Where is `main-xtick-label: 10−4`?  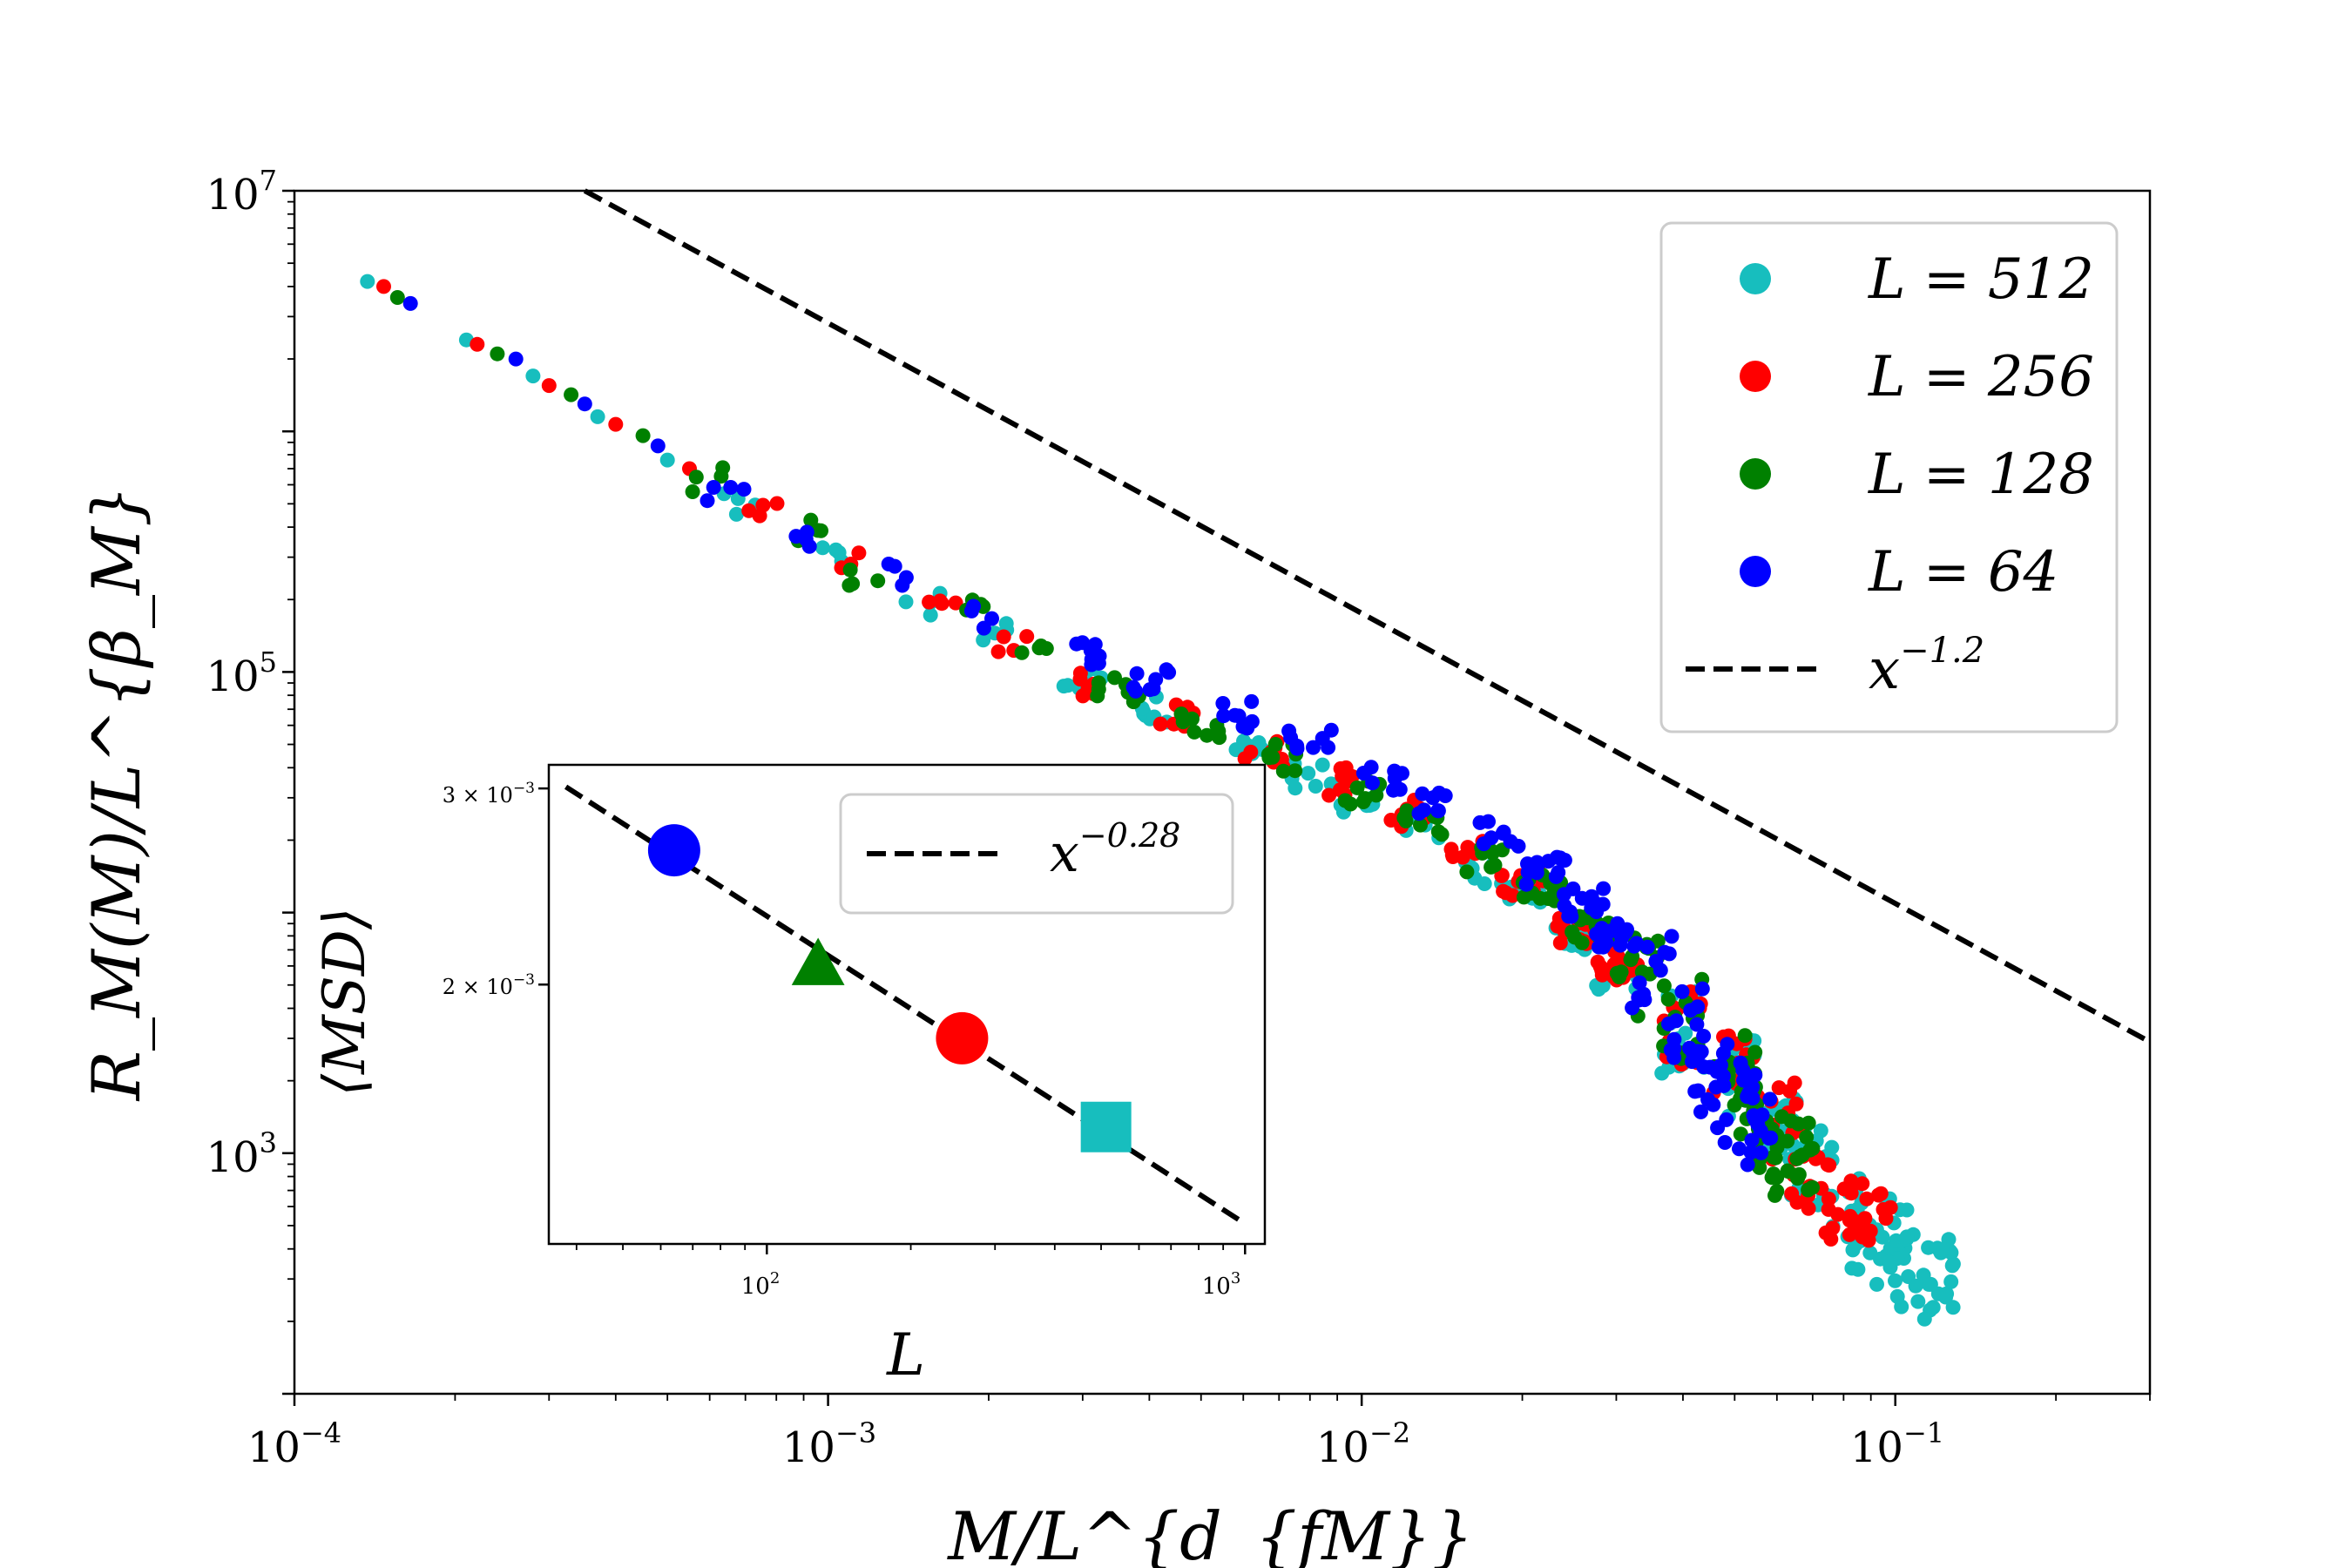 main-xtick-label: 10−4 is located at coordinates (294, 1444).